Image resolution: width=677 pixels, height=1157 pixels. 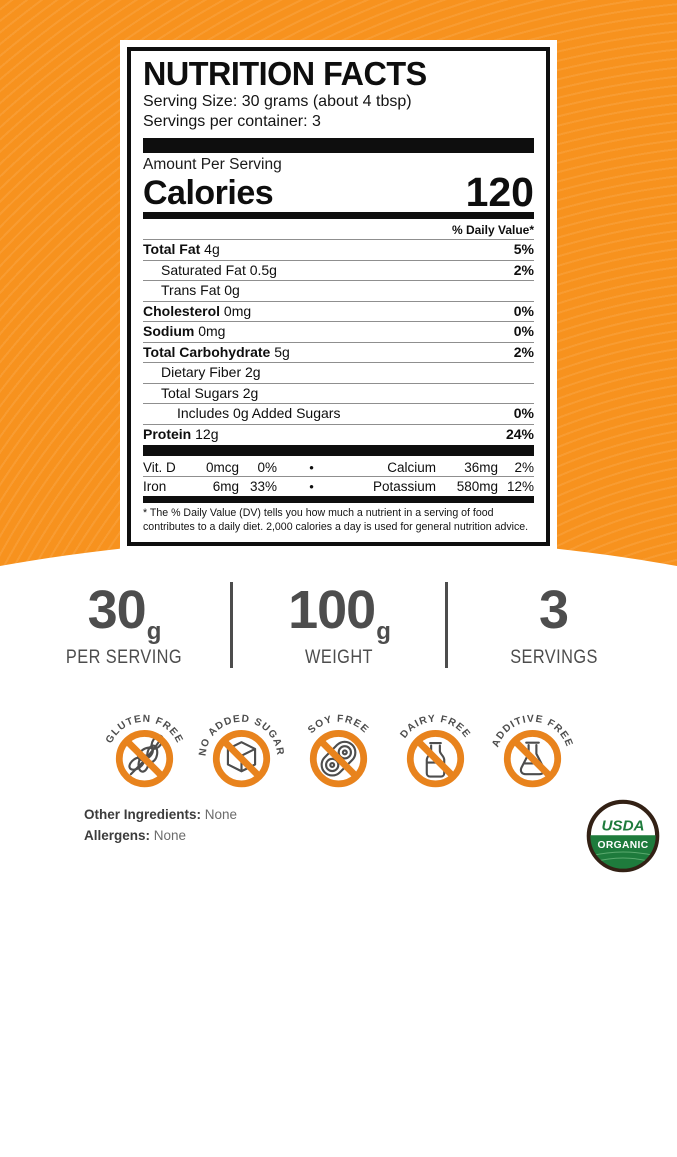 What do you see at coordinates (623, 836) in the screenshot?
I see `usda-organic-seal: USDA ORGANIC` at bounding box center [623, 836].